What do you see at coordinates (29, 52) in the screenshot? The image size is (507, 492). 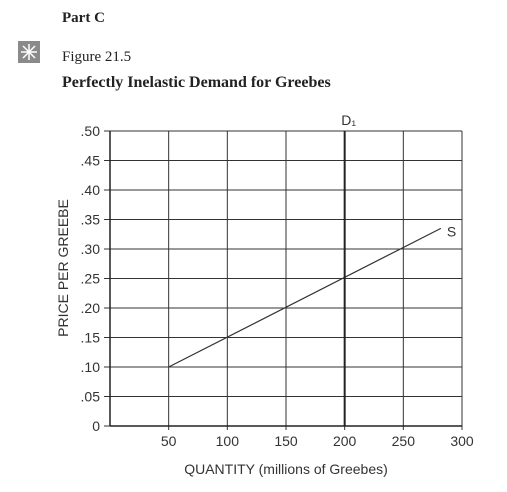 I see `icon-asterisk` at bounding box center [29, 52].